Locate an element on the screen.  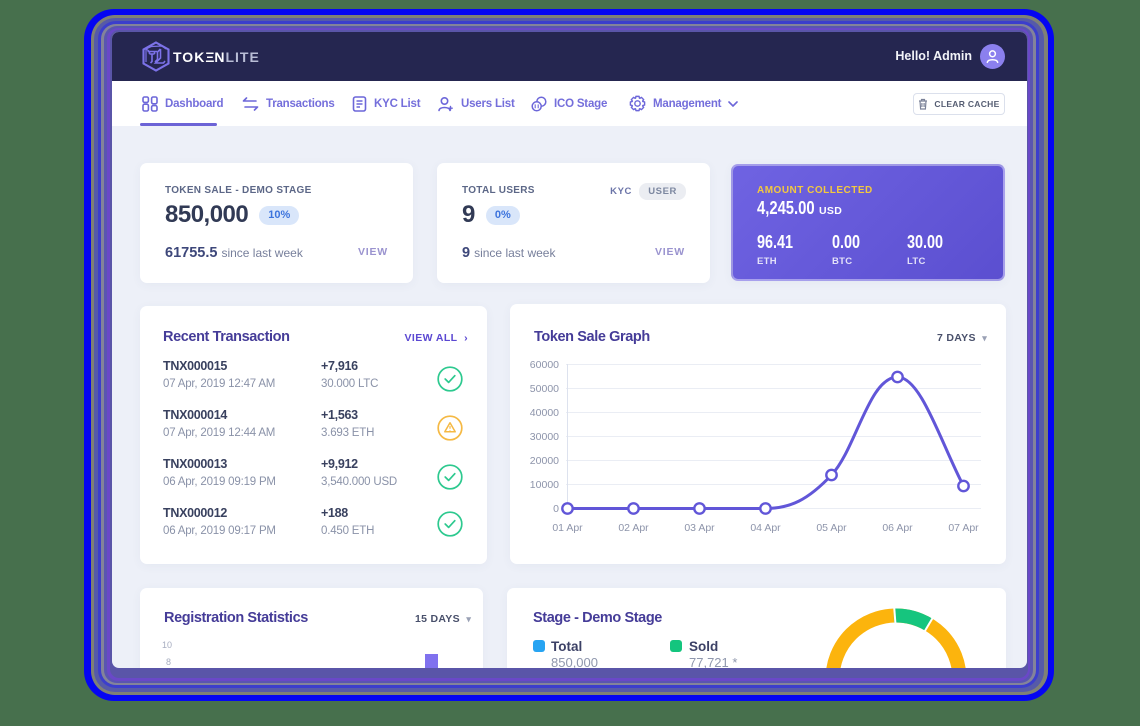
svg-text: 03 Apr is located at coordinates (699, 528).